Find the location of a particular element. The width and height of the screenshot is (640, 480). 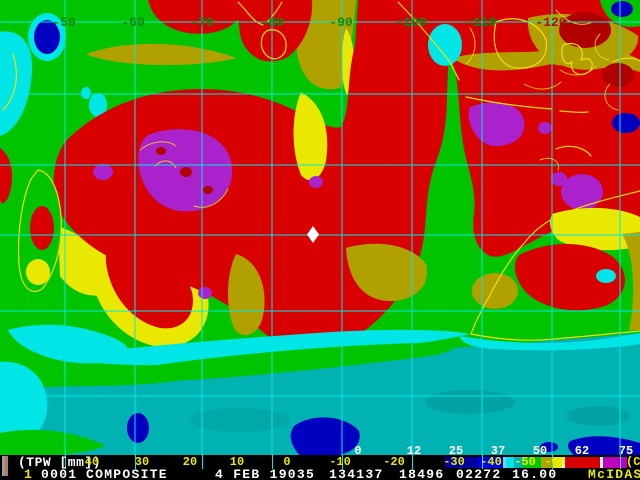

frame-number: 1 is located at coordinates (29, 473).